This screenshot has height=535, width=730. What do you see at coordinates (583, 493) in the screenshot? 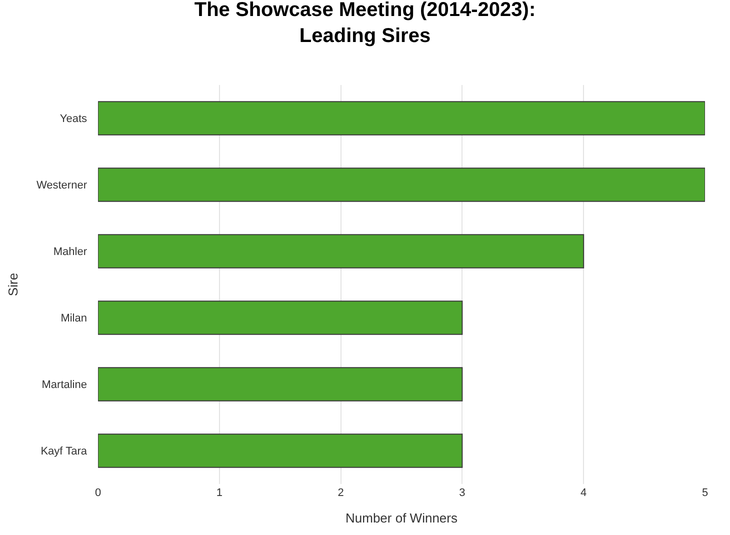
I see `x-tick-label: 4` at bounding box center [583, 493].